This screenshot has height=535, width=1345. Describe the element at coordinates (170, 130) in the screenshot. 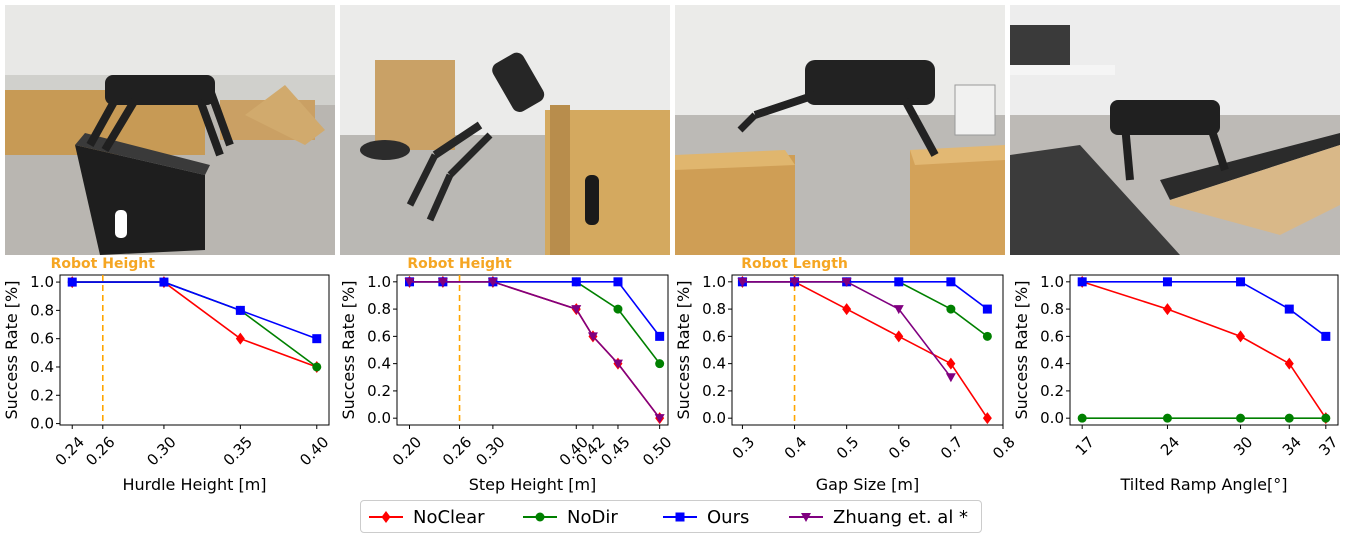

I see `hurdle-box-scene` at that location.